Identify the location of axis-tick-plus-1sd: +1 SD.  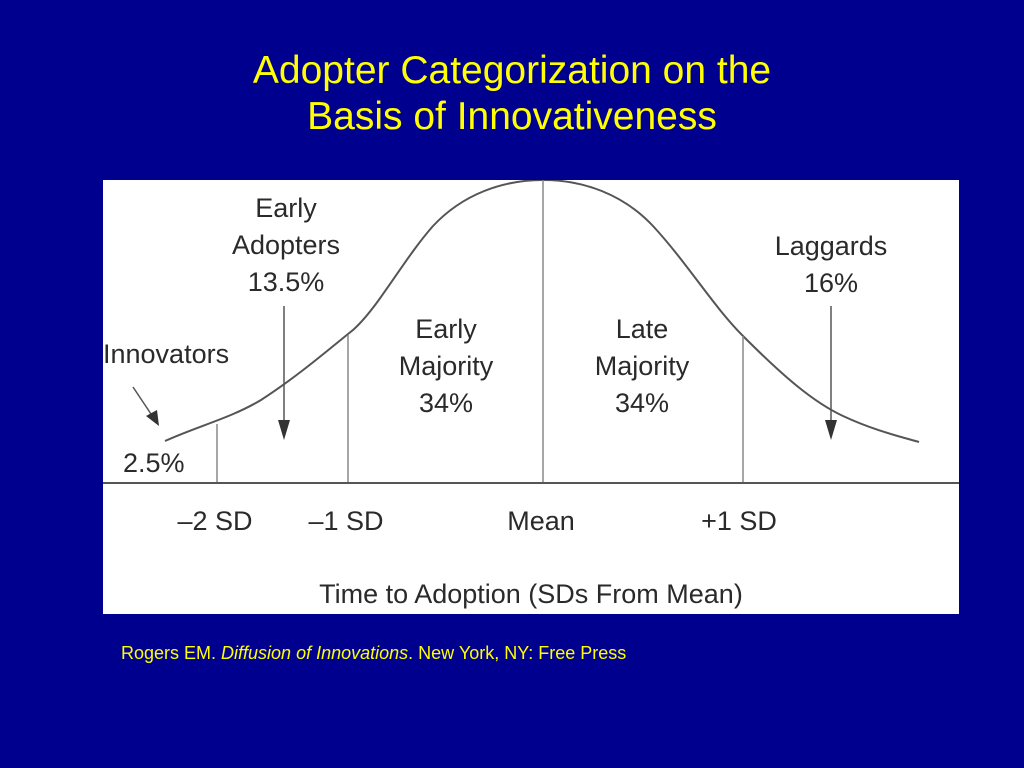
(739, 521).